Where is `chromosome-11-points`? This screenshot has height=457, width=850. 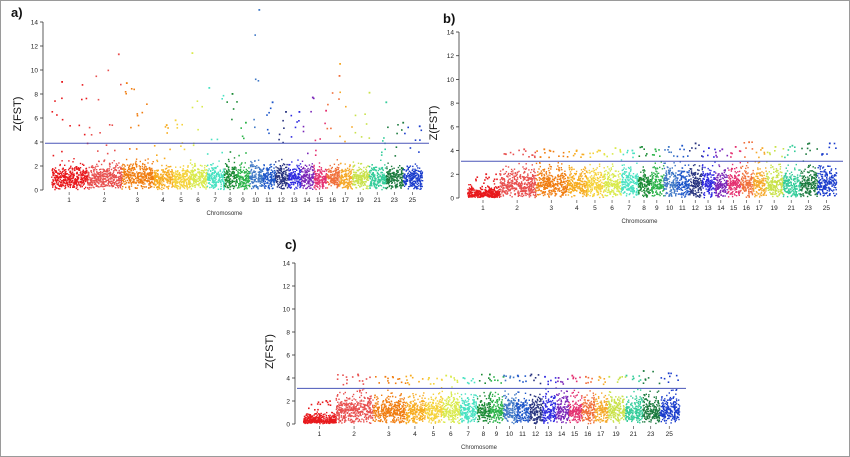
chromosome-11-points is located at coordinates (269, 145).